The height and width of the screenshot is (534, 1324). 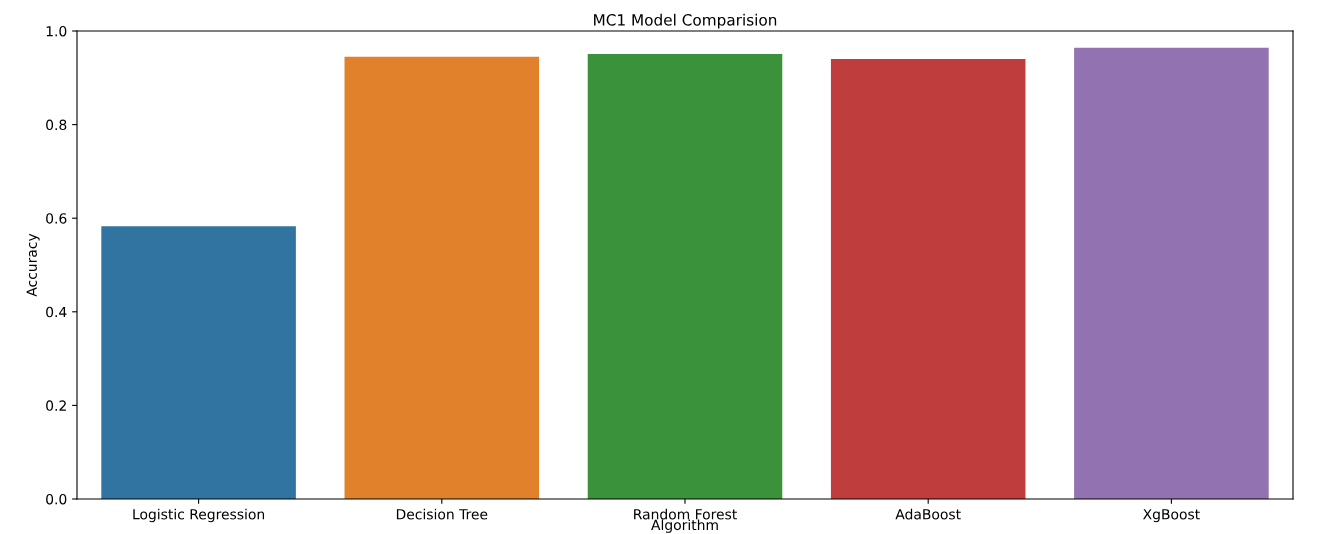 I want to click on y-tick-label: 0.6, so click(x=56, y=218).